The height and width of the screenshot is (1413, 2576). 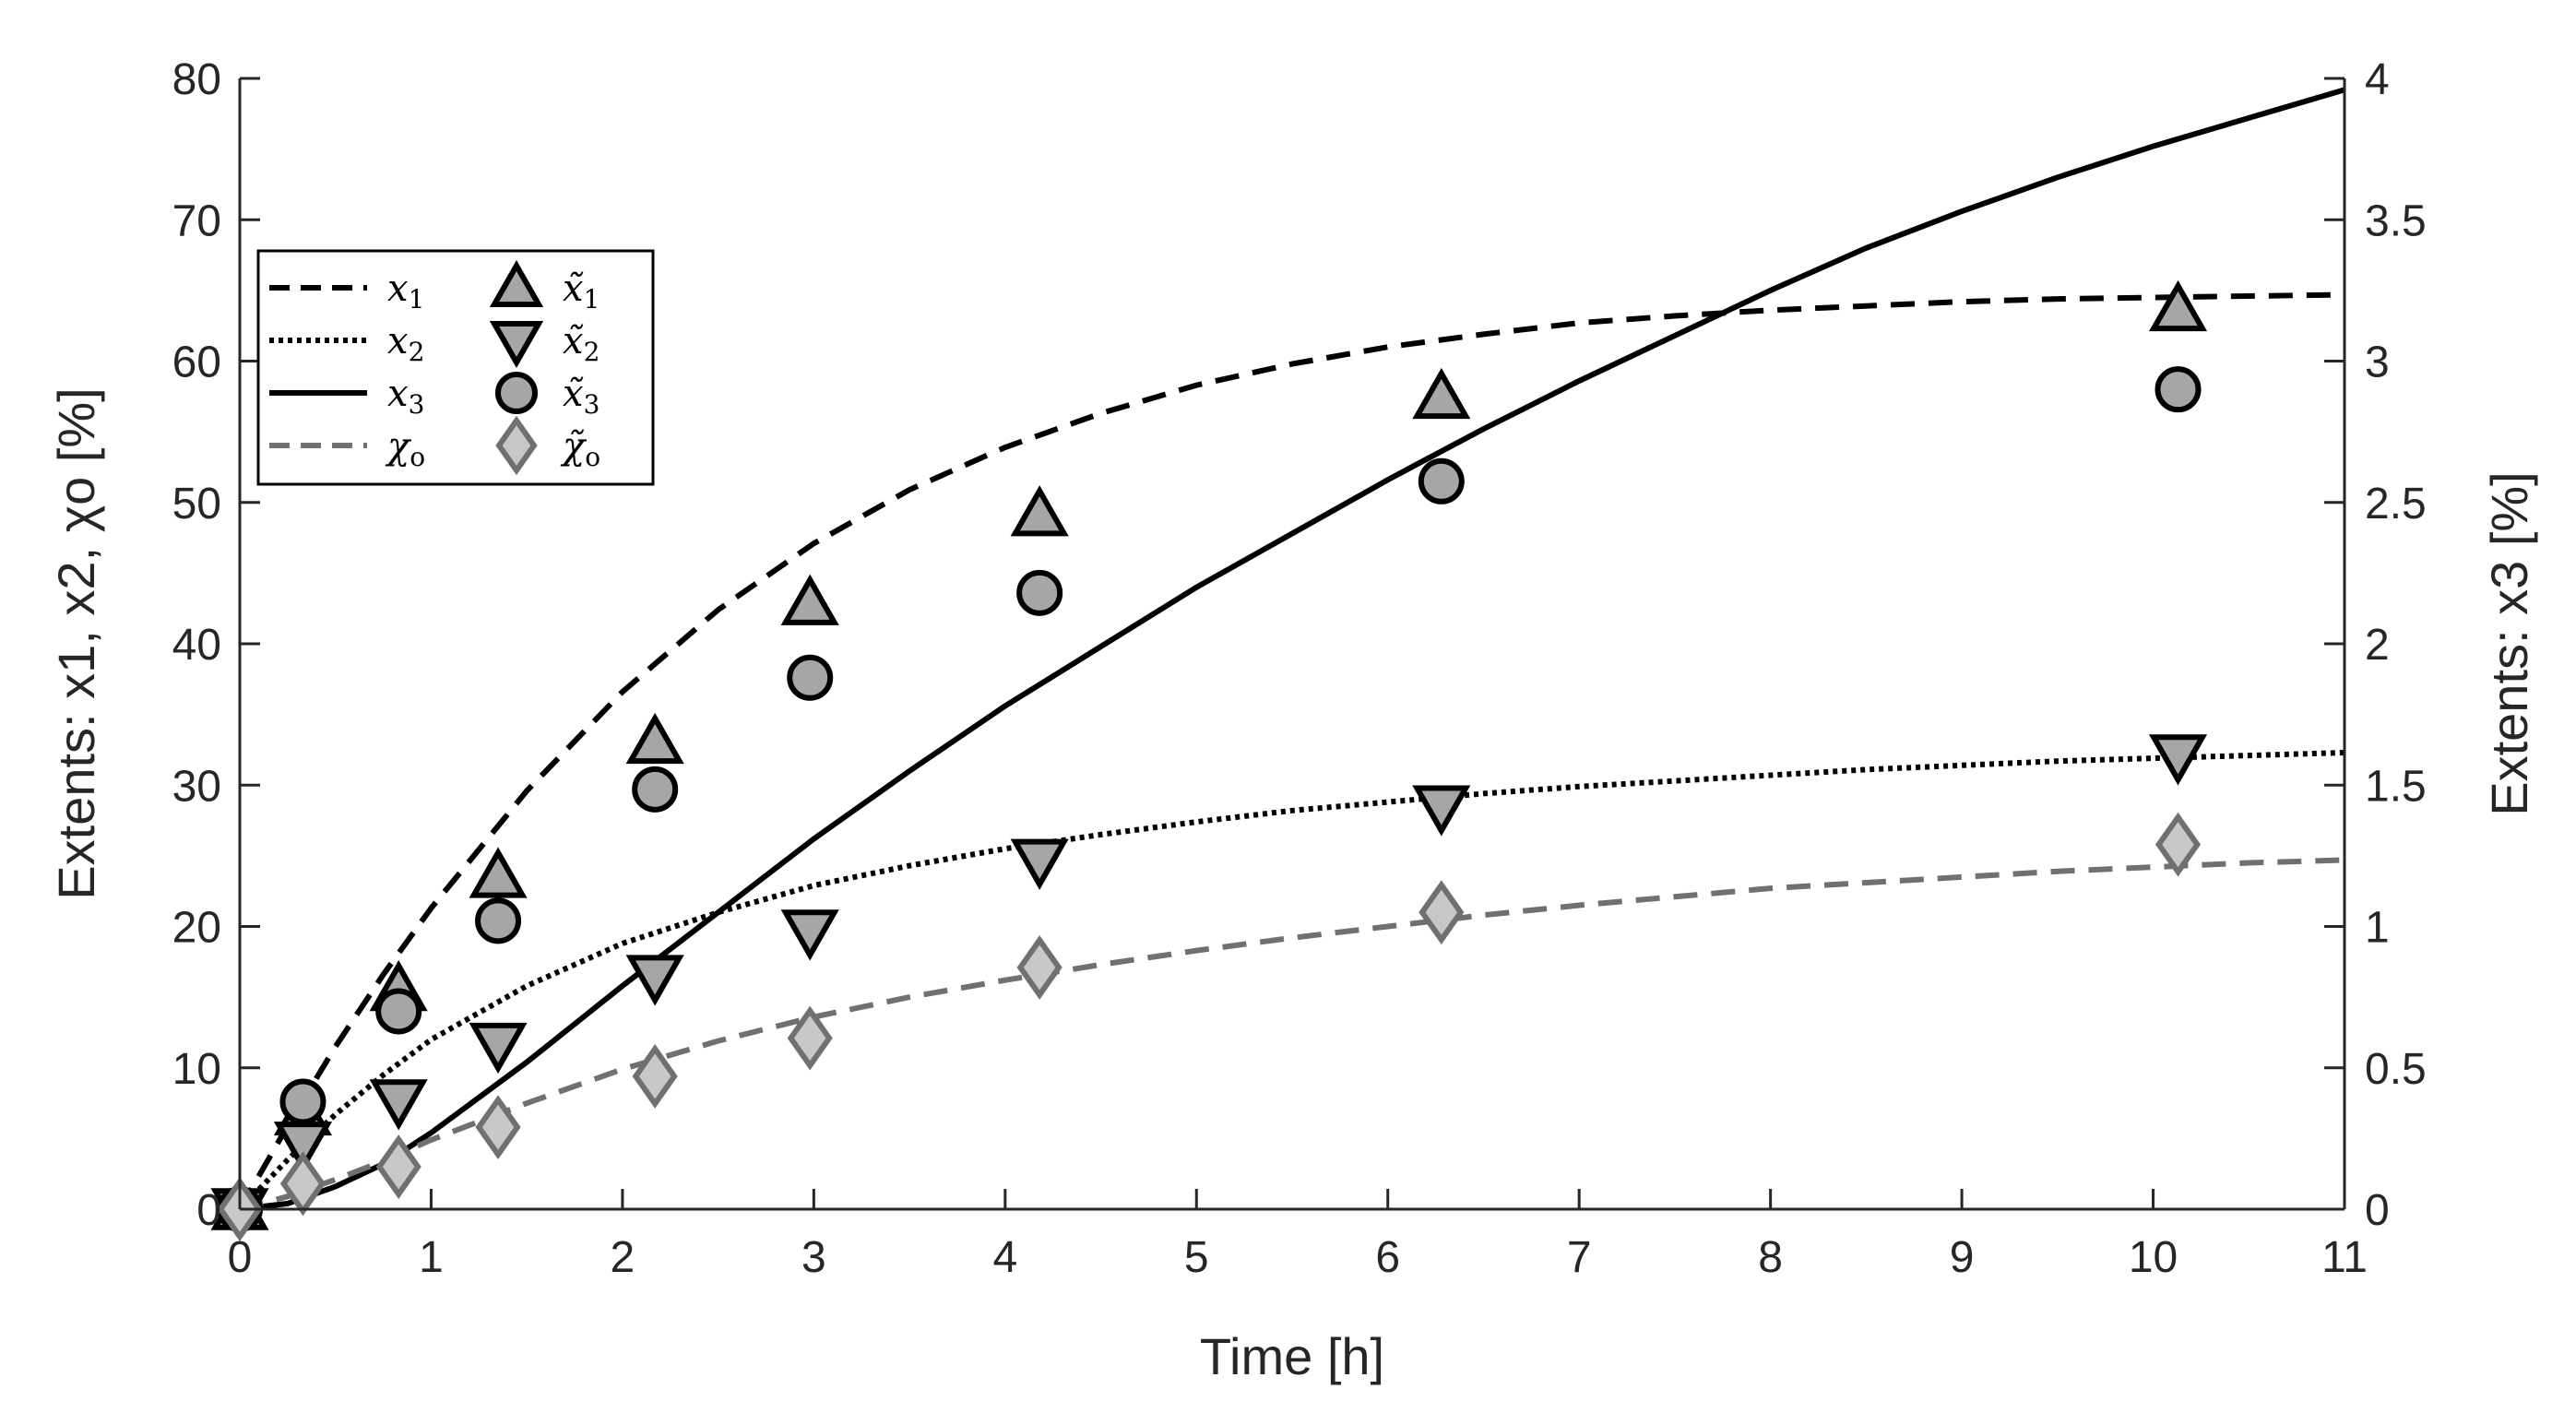 I want to click on legend-marker-x1_meas, so click(x=516, y=283).